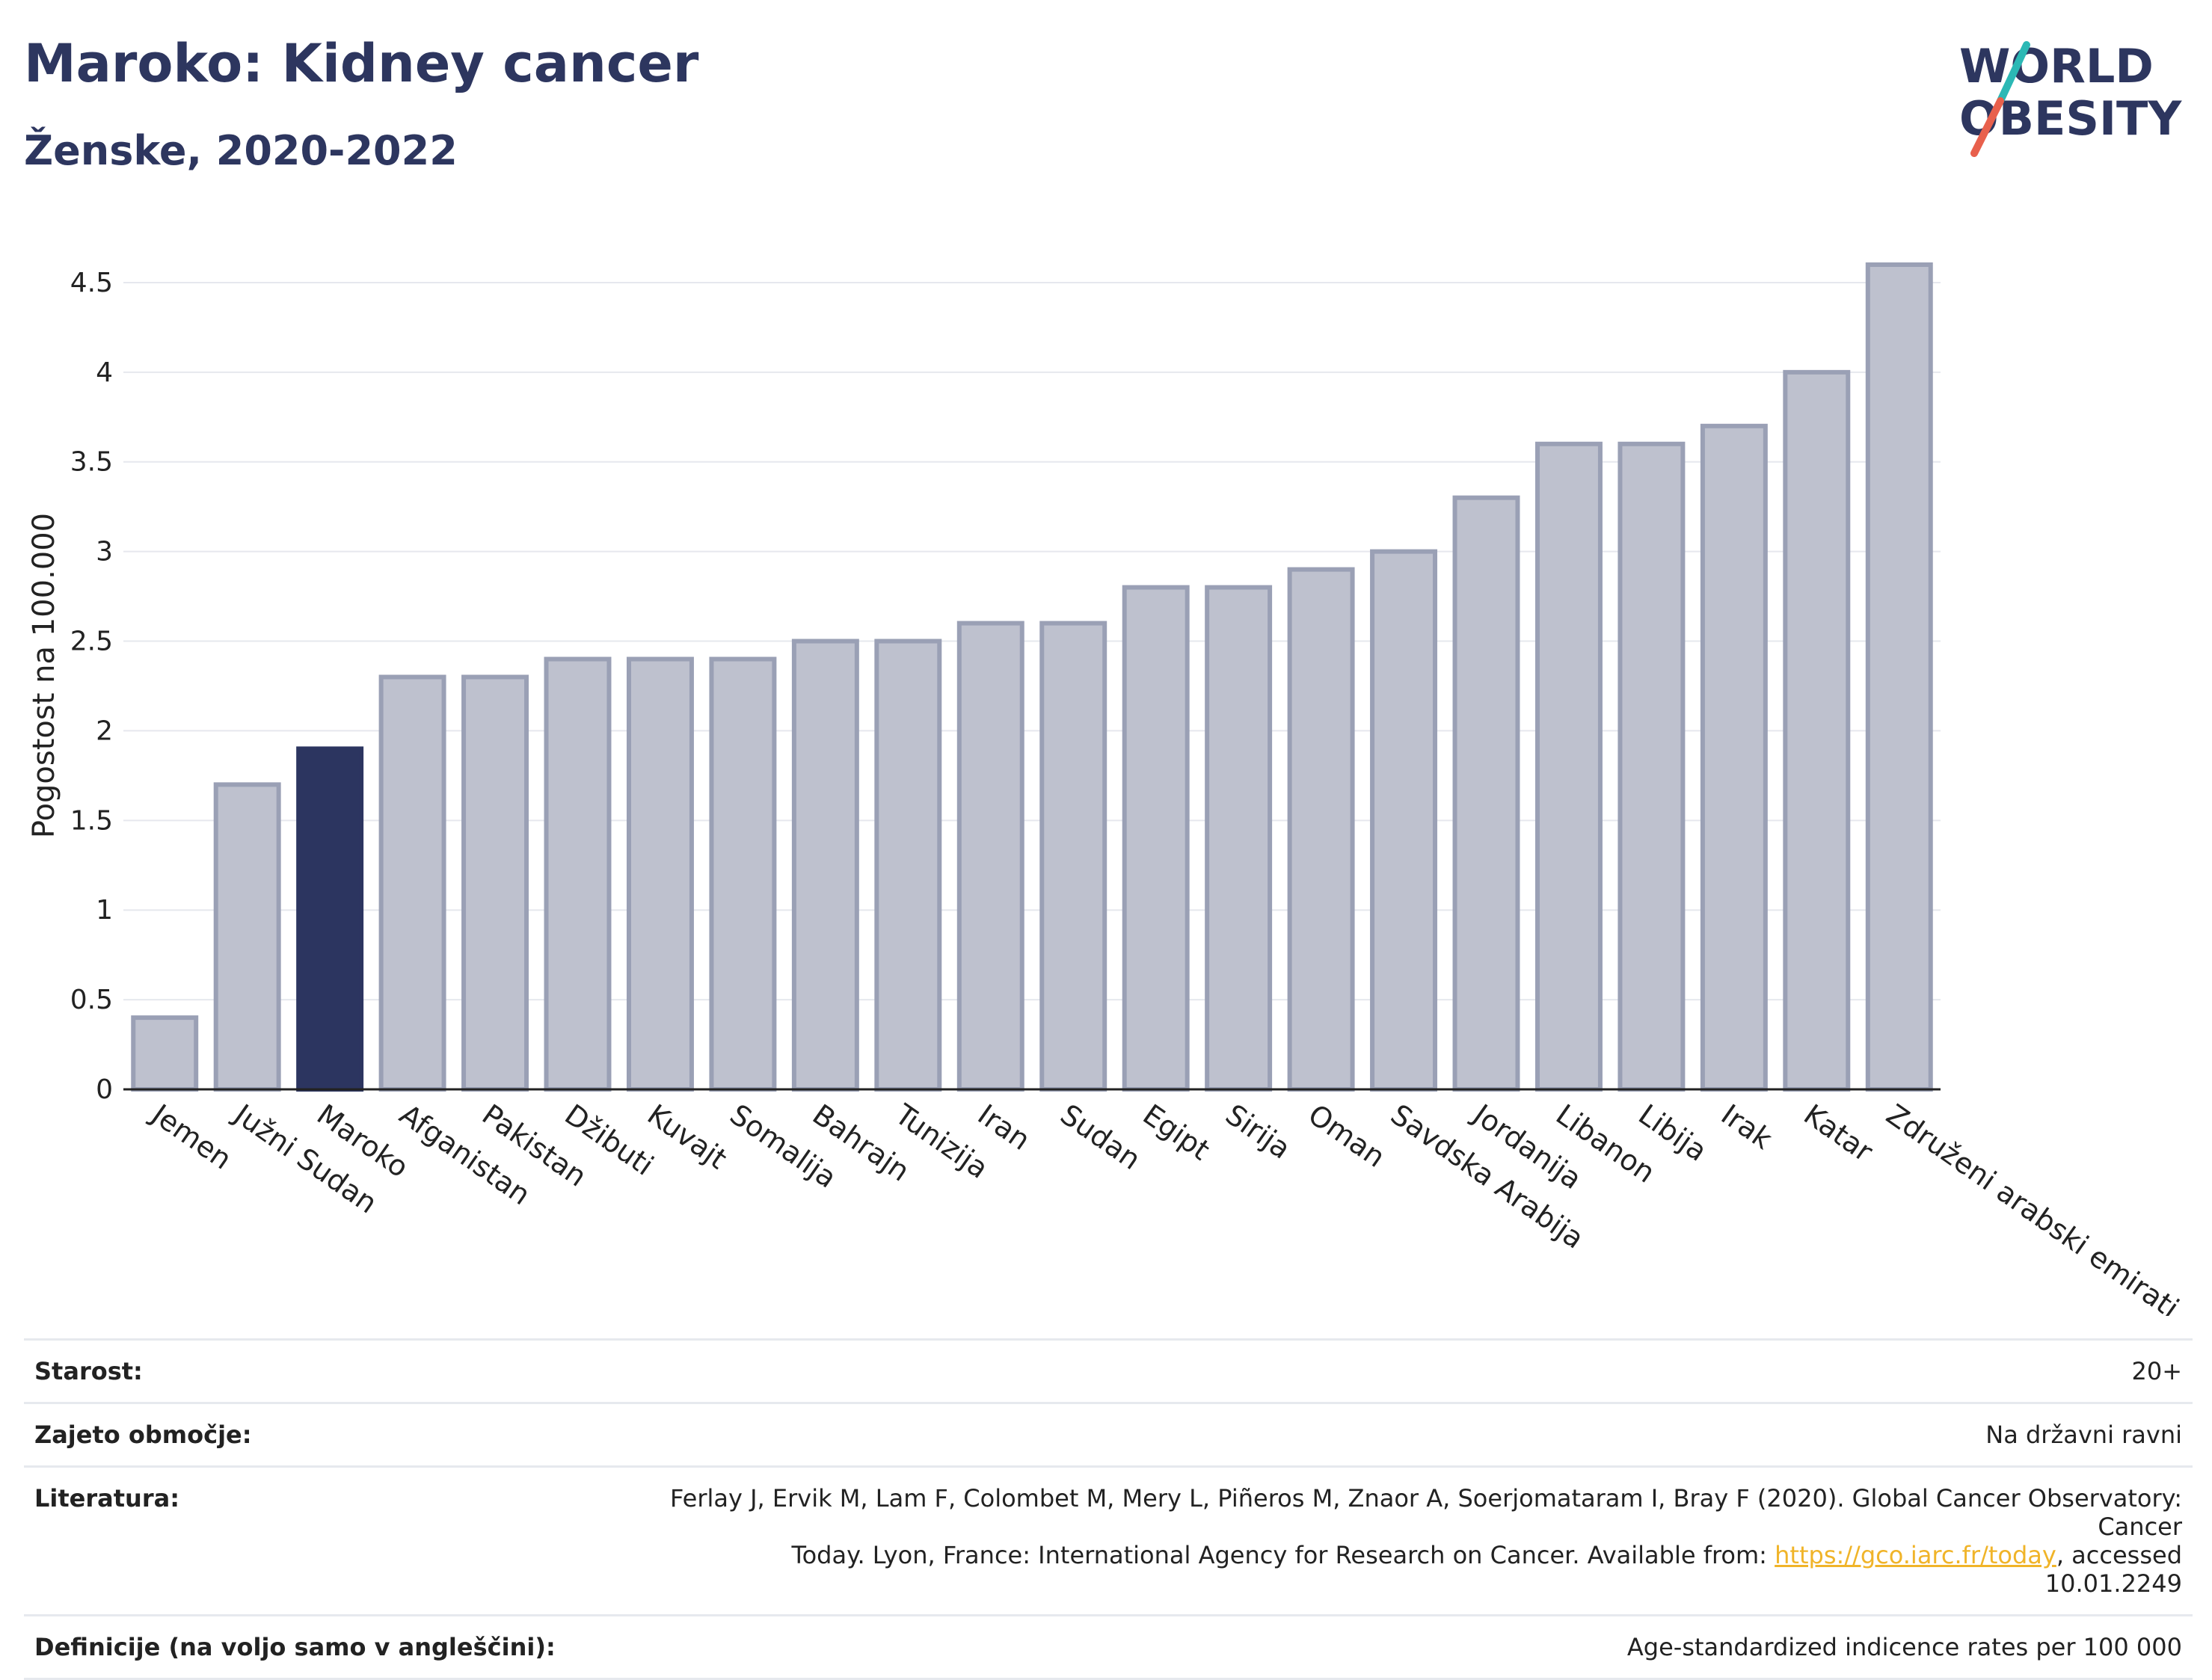 Image resolution: width=2212 pixels, height=1680 pixels. Describe the element at coordinates (1987, 127) in the screenshot. I see `logo-slash-red` at that location.